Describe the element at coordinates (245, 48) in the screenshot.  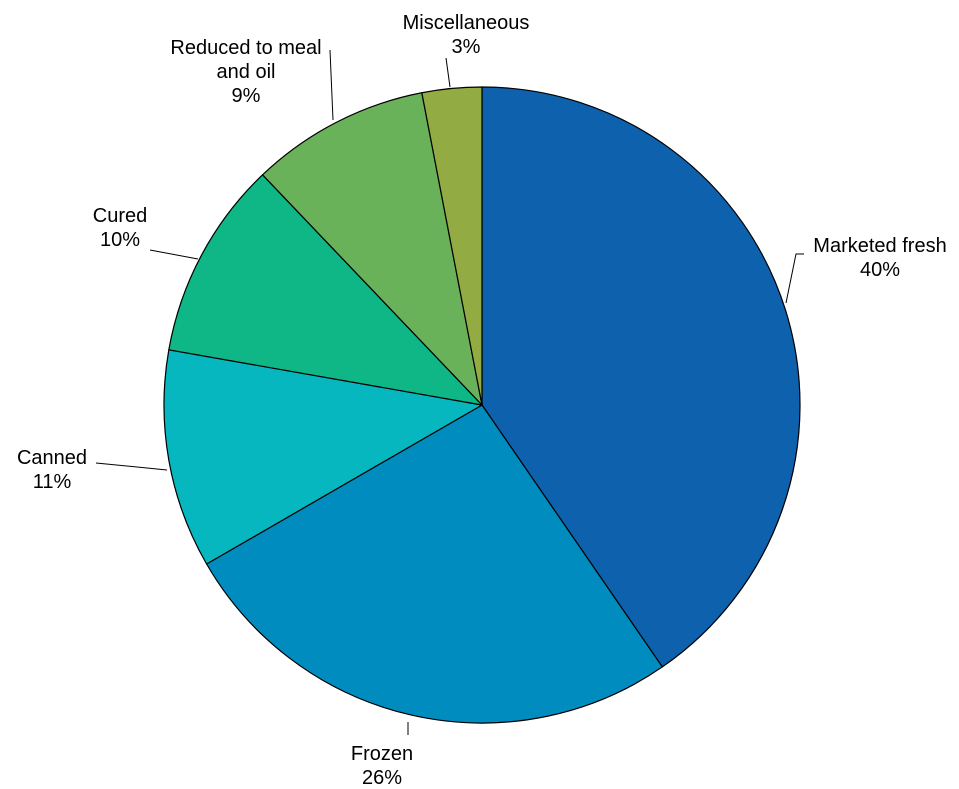
I see `slice-name-label: Reduced to meal` at that location.